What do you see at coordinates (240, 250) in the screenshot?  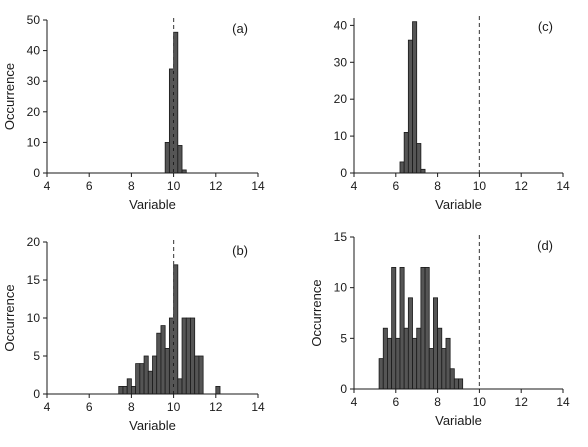 I see `panel-label: (b)` at bounding box center [240, 250].